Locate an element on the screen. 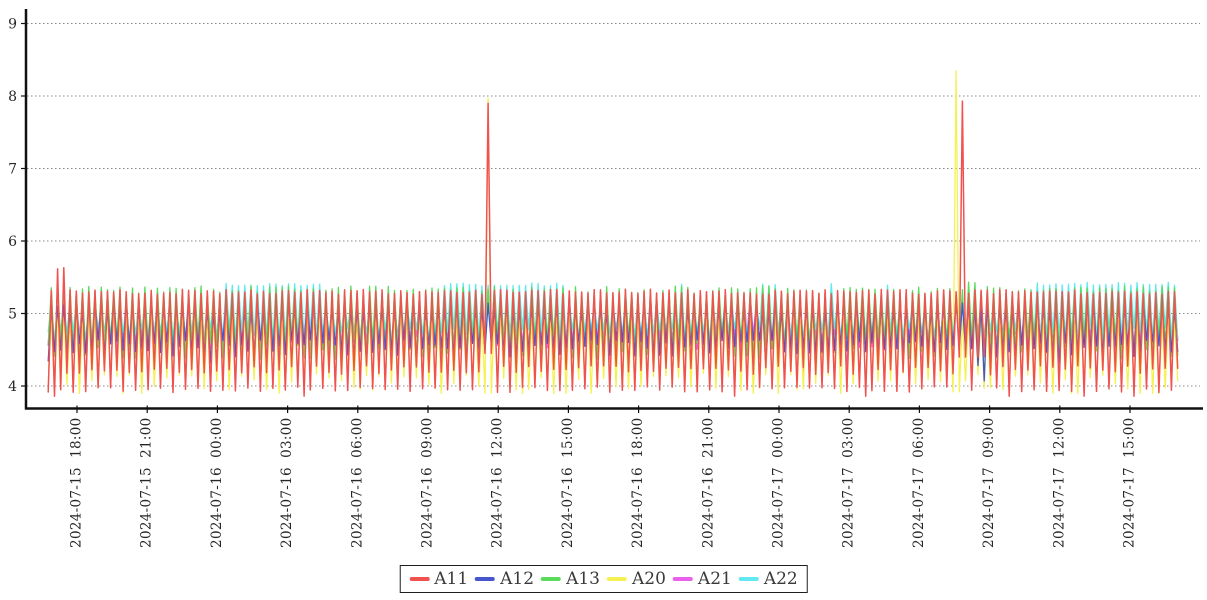  legend-swatch-A22 is located at coordinates (748, 579).